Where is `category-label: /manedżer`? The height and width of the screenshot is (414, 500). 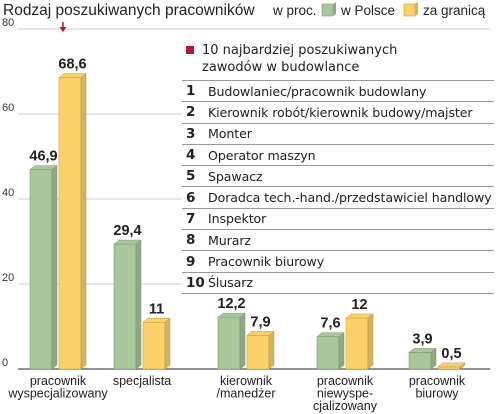
category-label: /manedżer is located at coordinates (245, 394).